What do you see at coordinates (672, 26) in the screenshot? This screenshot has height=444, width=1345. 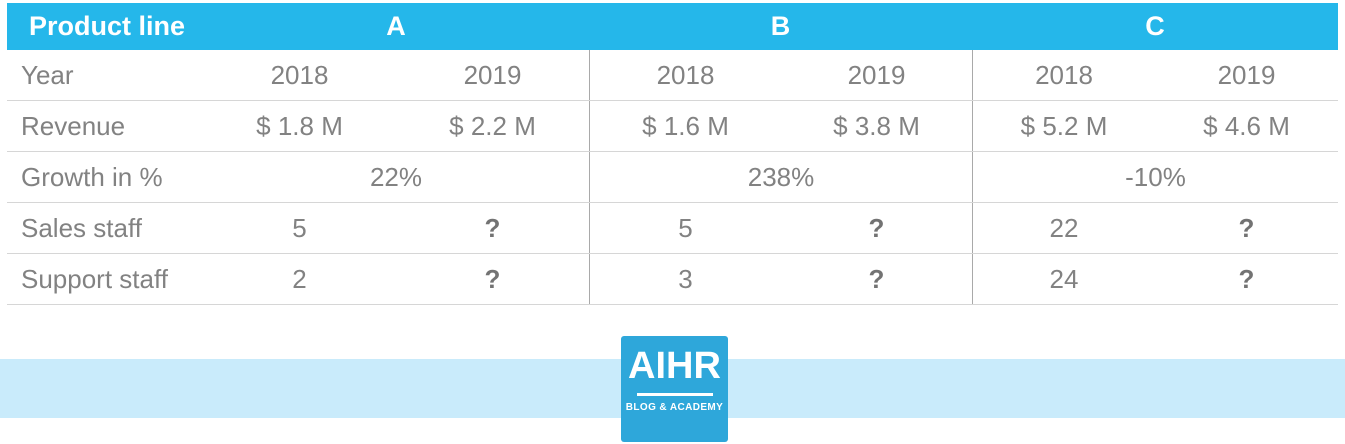 I see `table-header-row: Product line A B C` at bounding box center [672, 26].